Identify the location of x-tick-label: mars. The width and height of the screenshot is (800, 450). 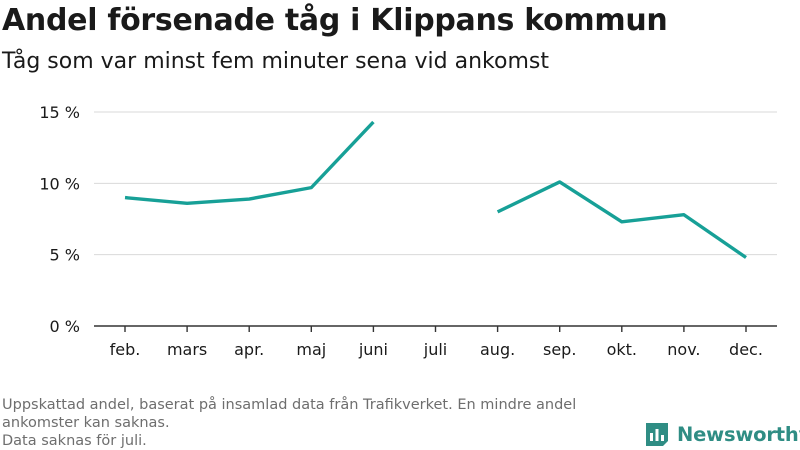
(187, 349).